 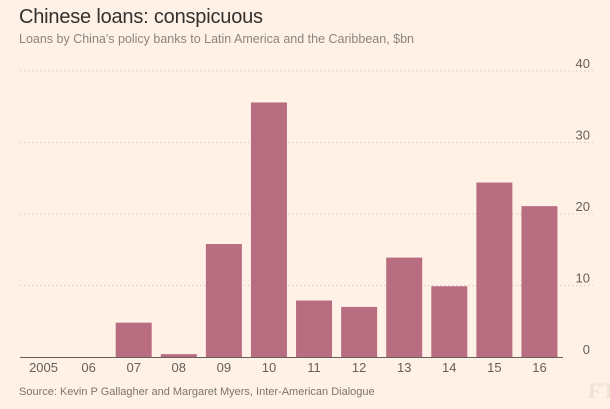 I want to click on x-tick-label: 08, so click(x=179, y=367).